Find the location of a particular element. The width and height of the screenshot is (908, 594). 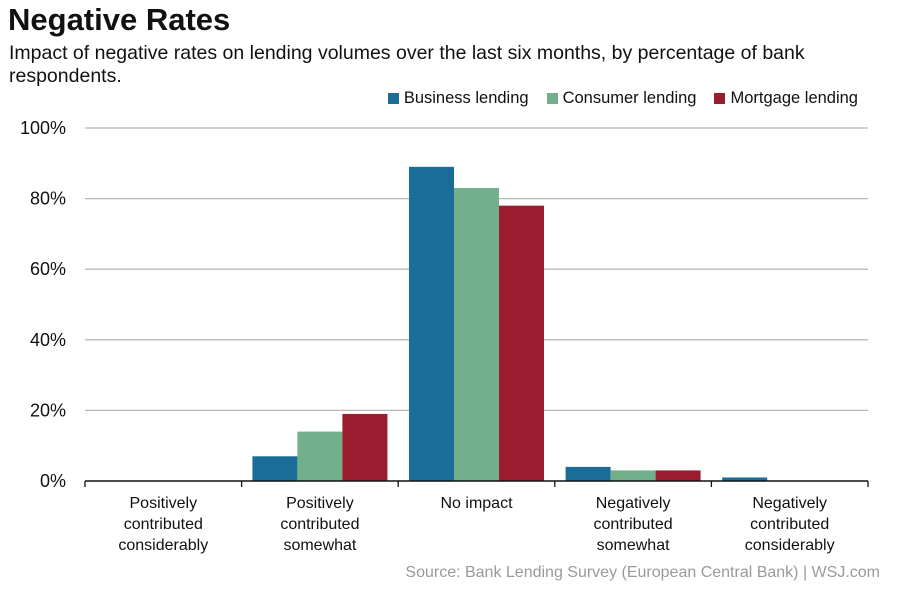

legend-item-business: Business lending is located at coordinates (458, 98).